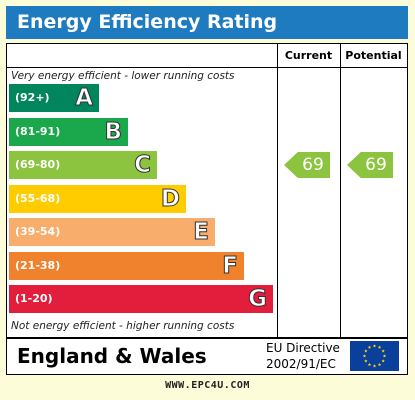 The height and width of the screenshot is (400, 415). What do you see at coordinates (38, 231) in the screenshot?
I see `band-range-label: (39-54)` at bounding box center [38, 231].